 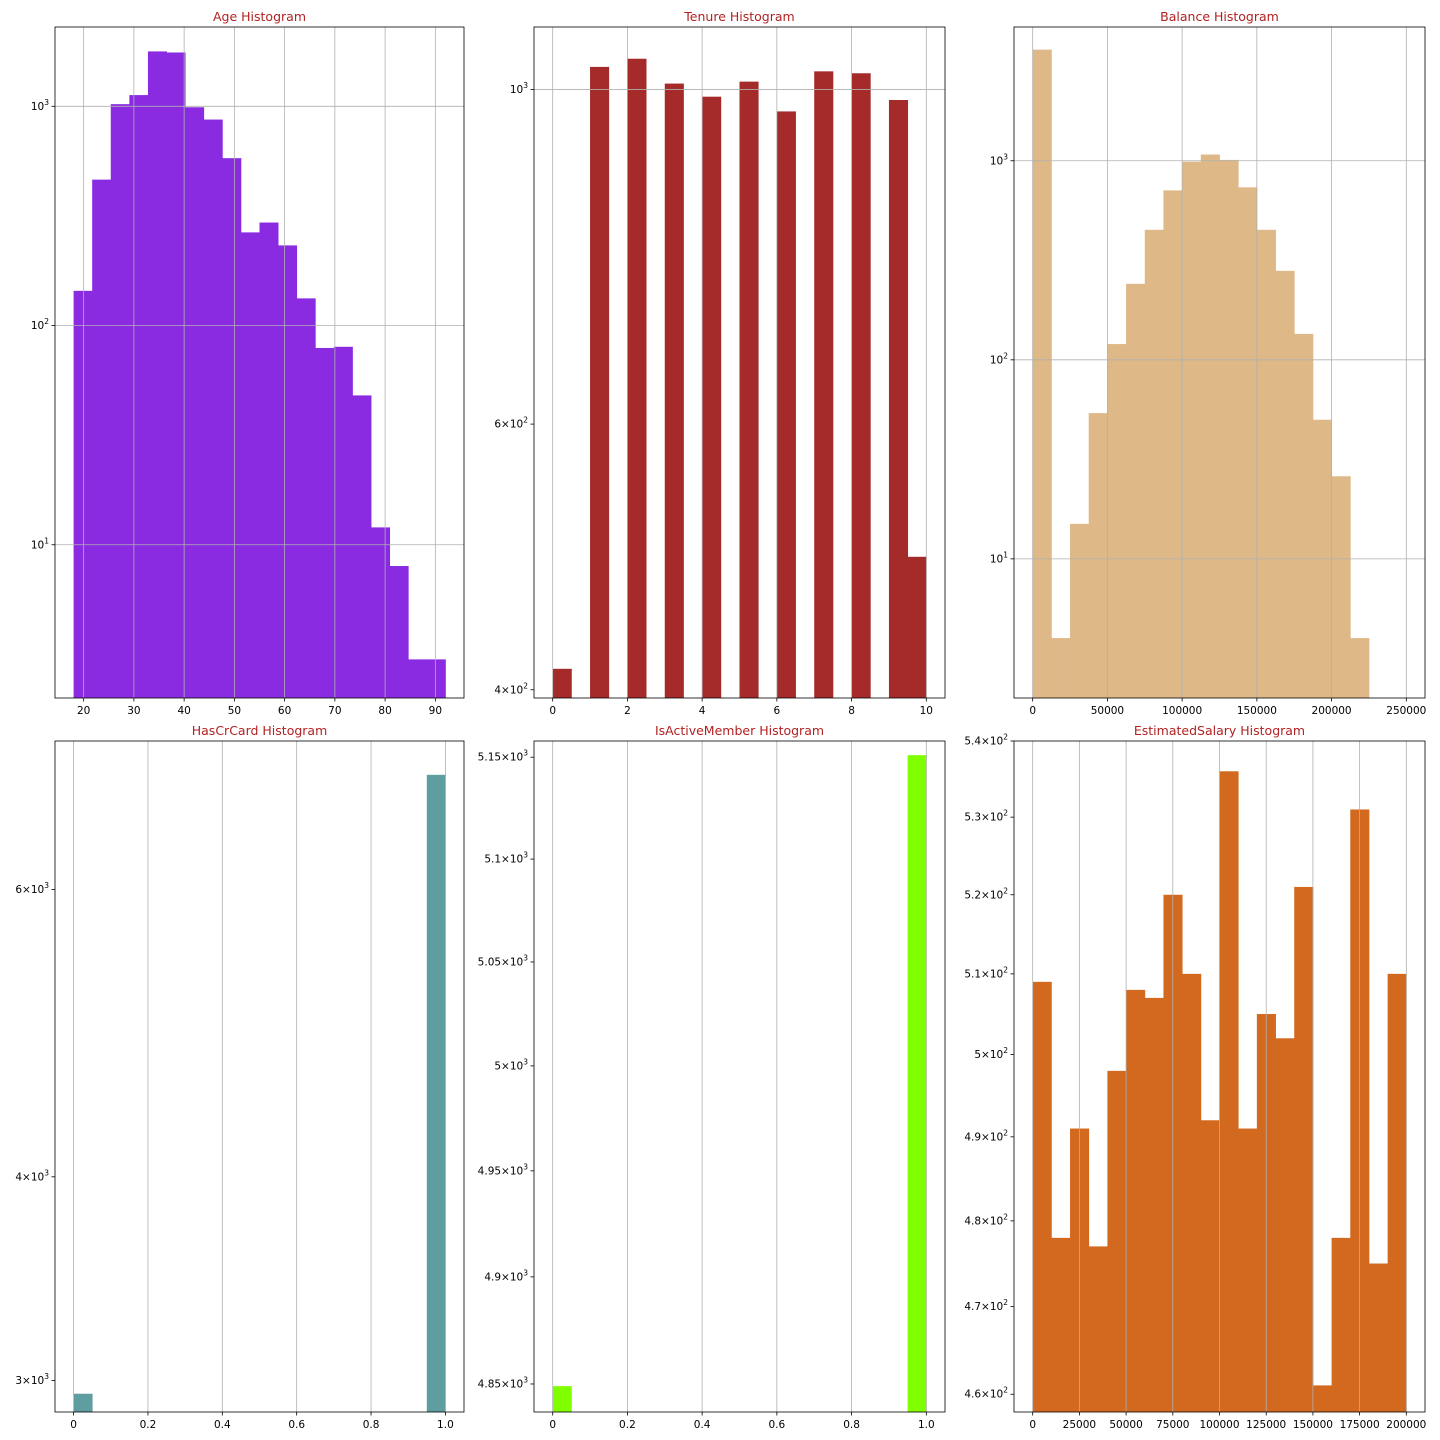 I want to click on y-tick-label: 10³, so click(x=40, y=105).